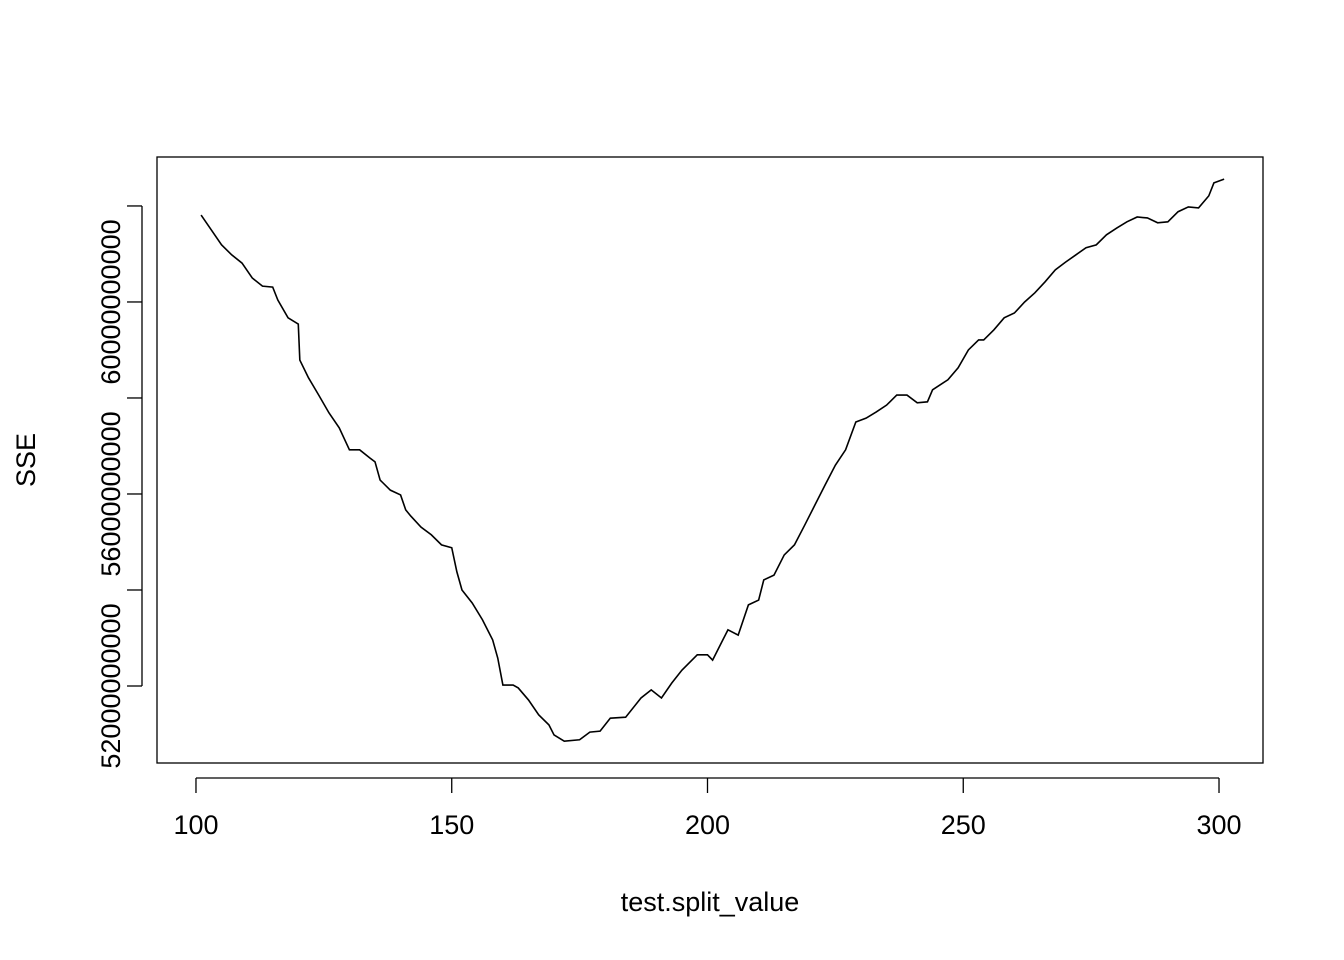 Image resolution: width=1344 pixels, height=960 pixels. What do you see at coordinates (111, 493) in the screenshot?
I see `y-tick-label: 56000000000` at bounding box center [111, 493].